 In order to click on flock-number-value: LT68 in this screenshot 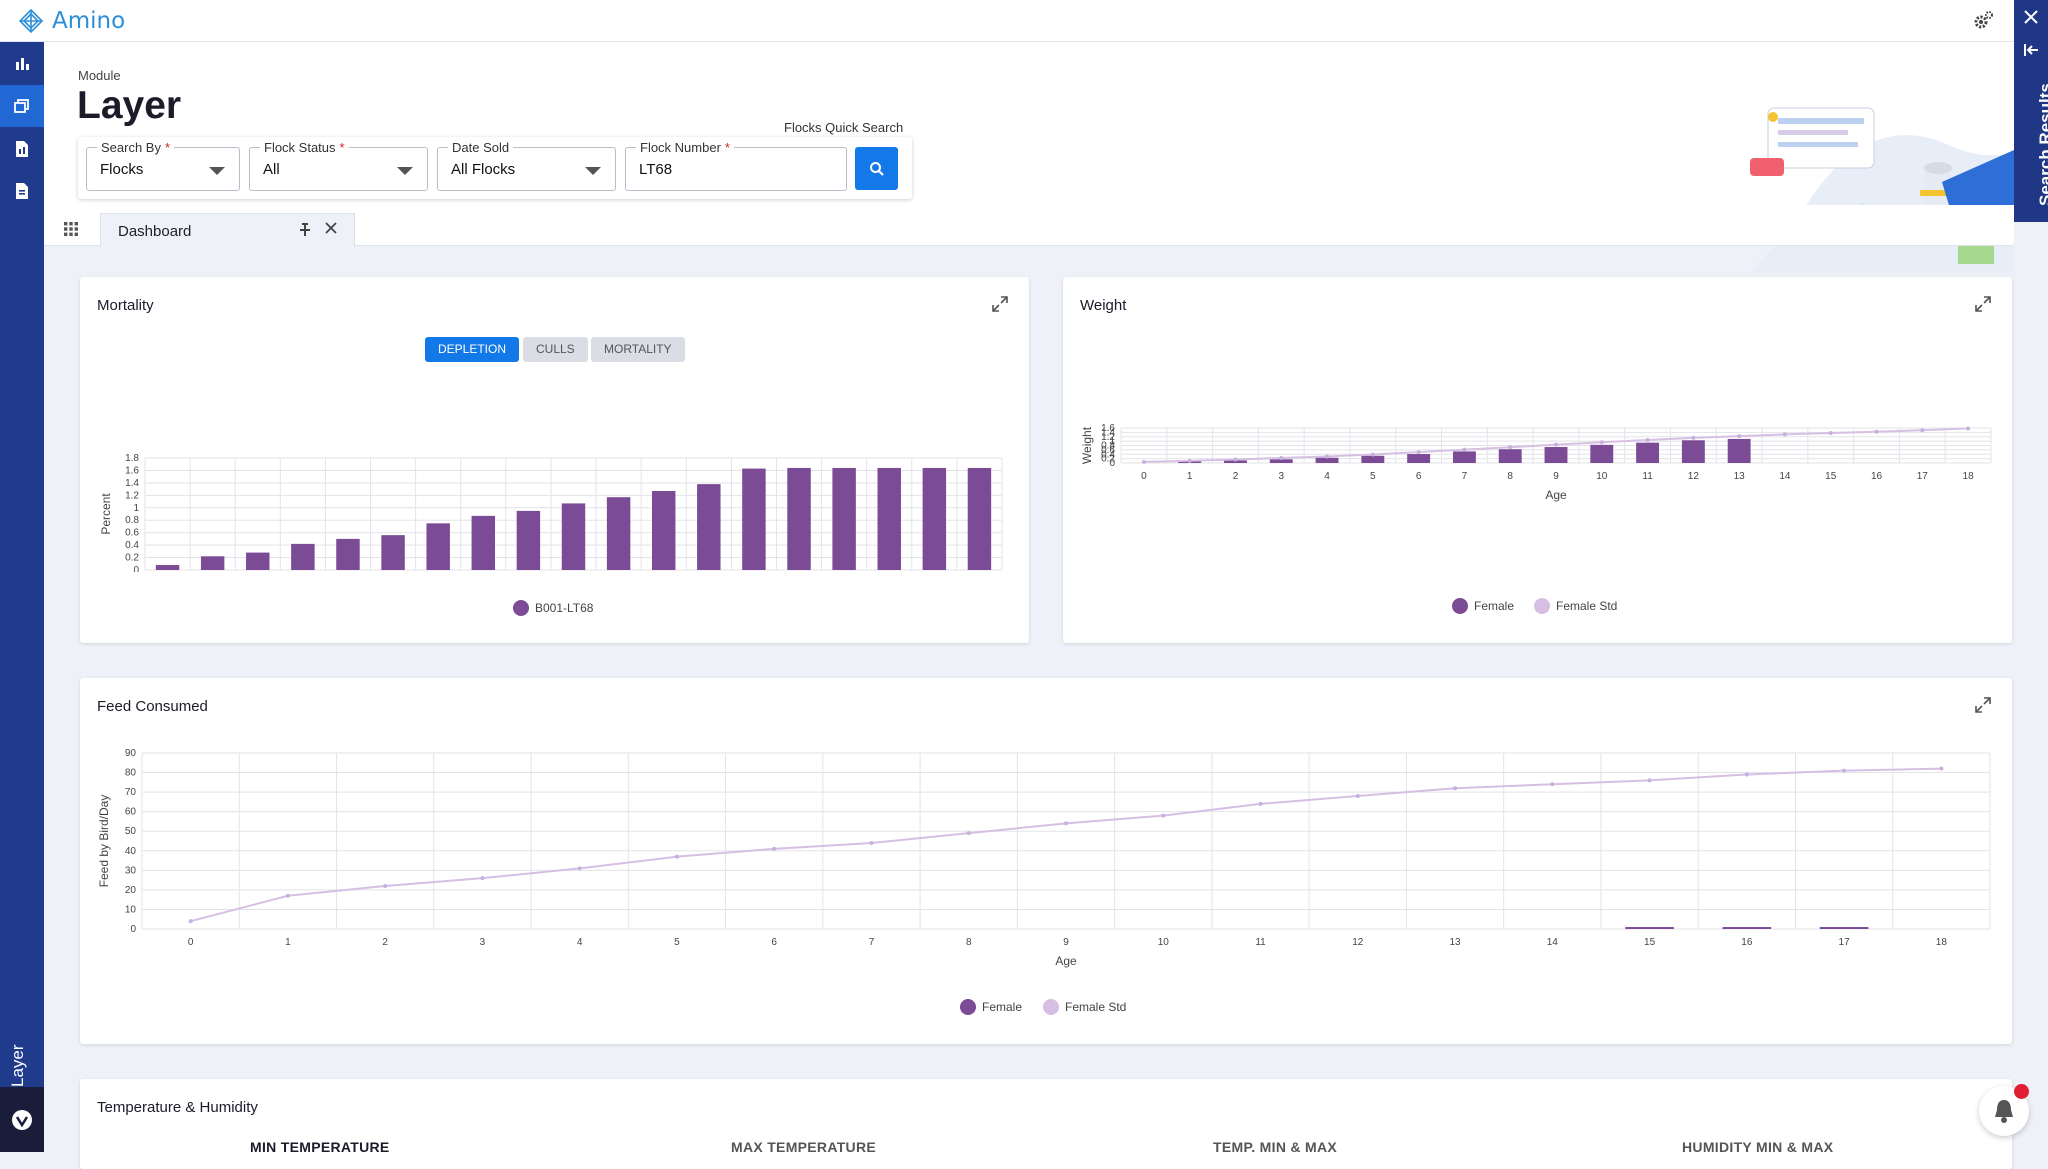, I will do `click(656, 169)`.